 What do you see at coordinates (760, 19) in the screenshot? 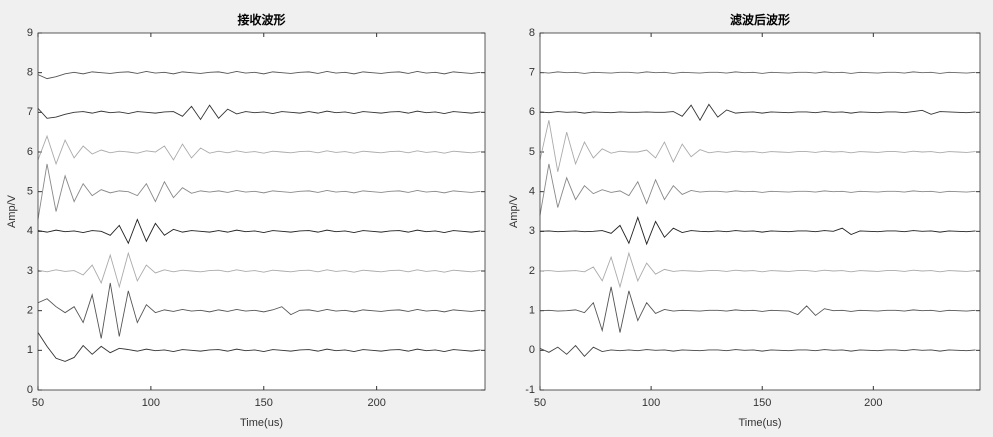
I see `chart-title: 滤波后波形` at bounding box center [760, 19].